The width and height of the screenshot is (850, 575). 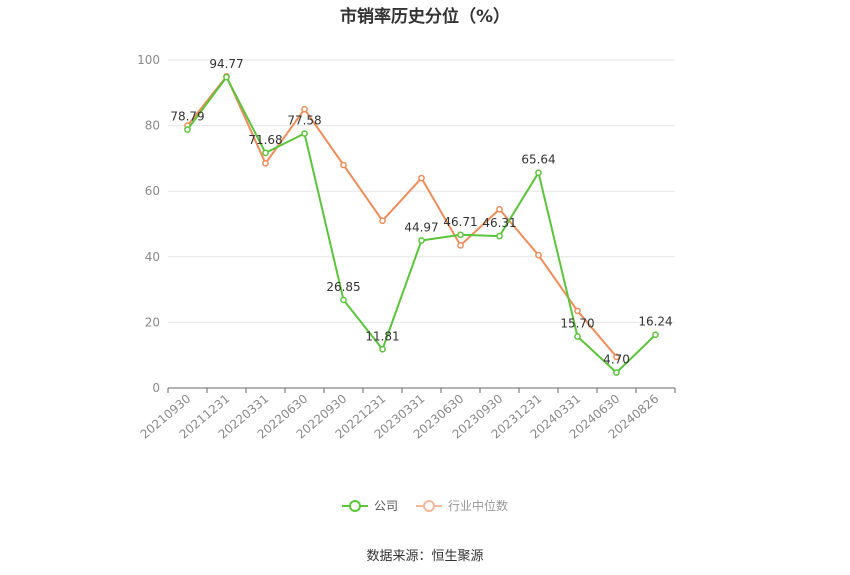 I want to click on chart-title: 市销率历史分位（%）, so click(x=425, y=17).